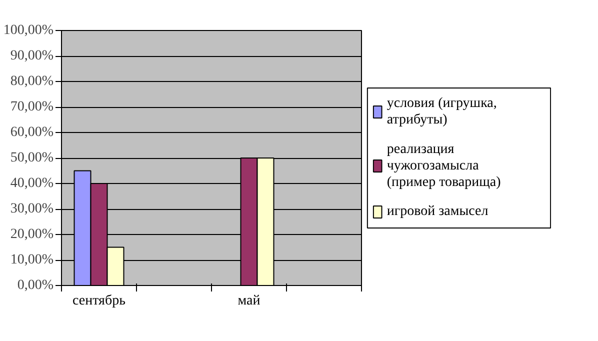 The image size is (598, 341). What do you see at coordinates (444, 166) in the screenshot?
I see `legend-label: реализация чужогозамысла (пример товарища)` at bounding box center [444, 166].